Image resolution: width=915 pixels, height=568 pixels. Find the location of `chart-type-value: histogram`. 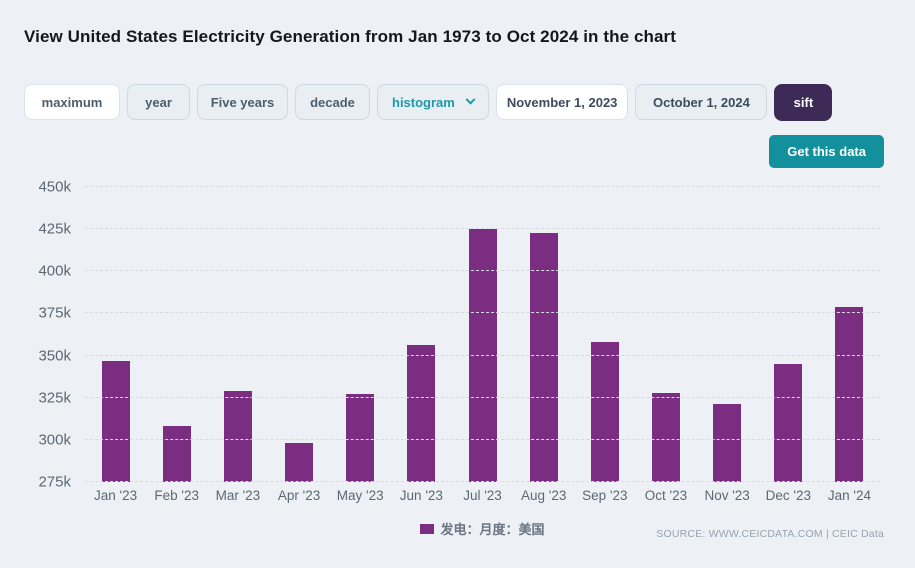

chart-type-value: histogram is located at coordinates (423, 102).